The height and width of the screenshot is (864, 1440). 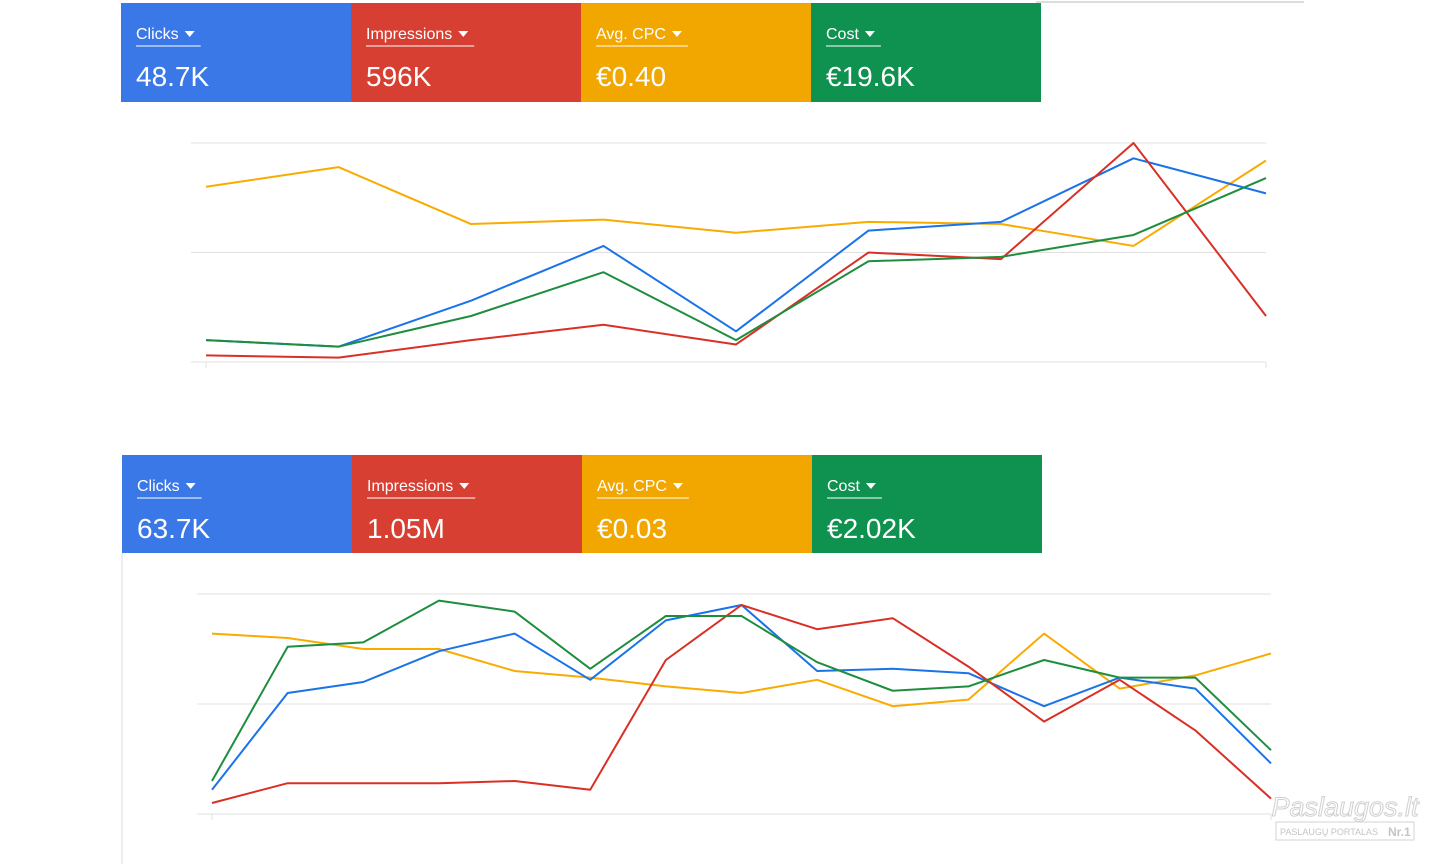 I want to click on scorecard: Clicks 63.7K, so click(x=237, y=504).